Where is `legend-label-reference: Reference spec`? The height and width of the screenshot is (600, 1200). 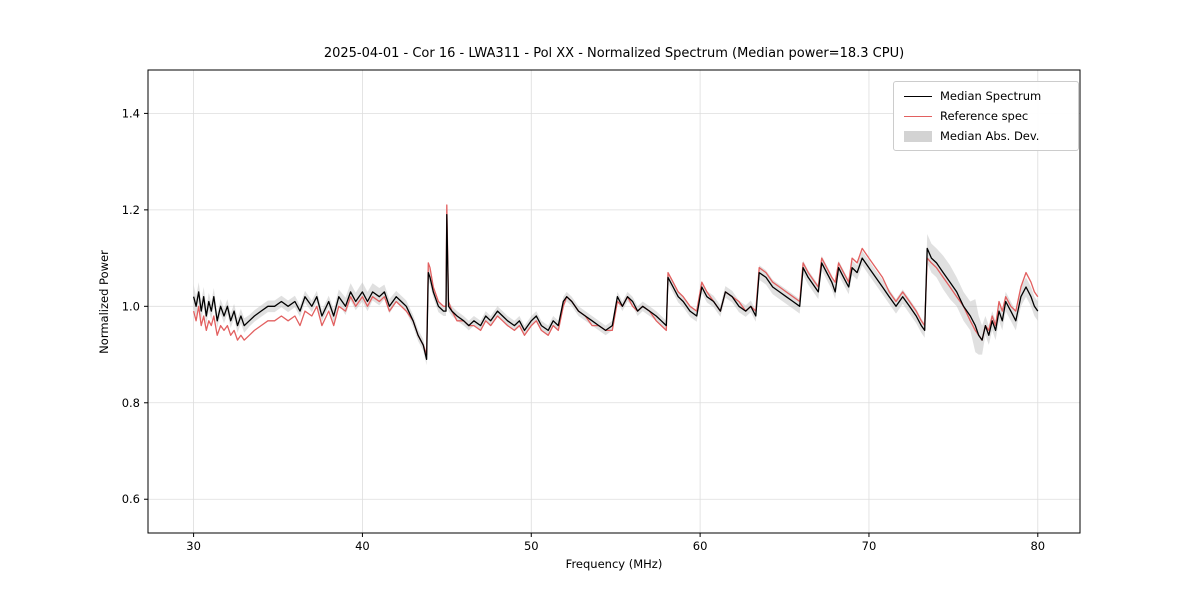
legend-label-reference: Reference spec is located at coordinates (984, 116).